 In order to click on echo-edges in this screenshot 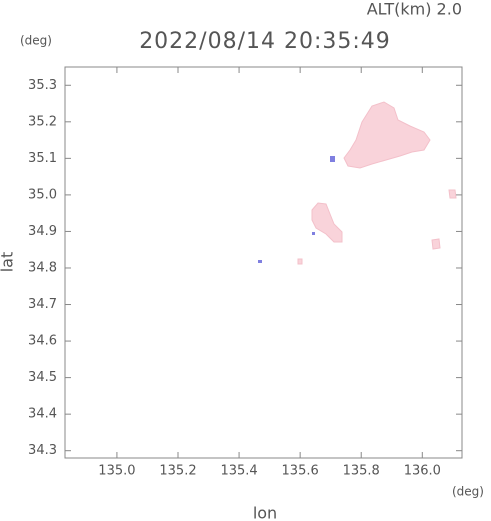, I will do `click(296, 209)`.